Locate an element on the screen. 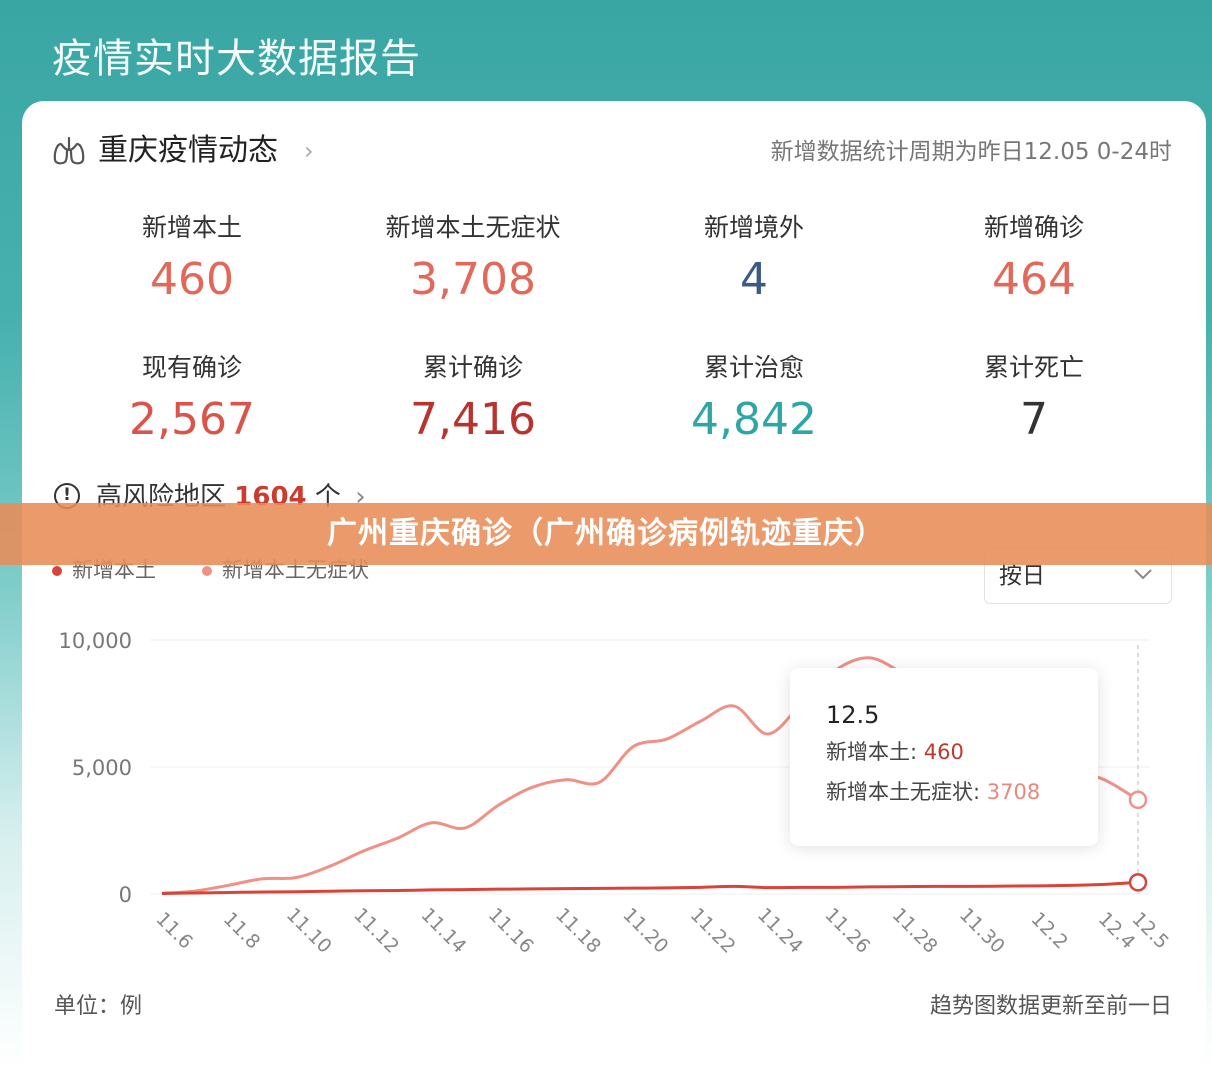  stat-new-asymptomatic: 新增本土无症状 3,708 is located at coordinates (473, 261).